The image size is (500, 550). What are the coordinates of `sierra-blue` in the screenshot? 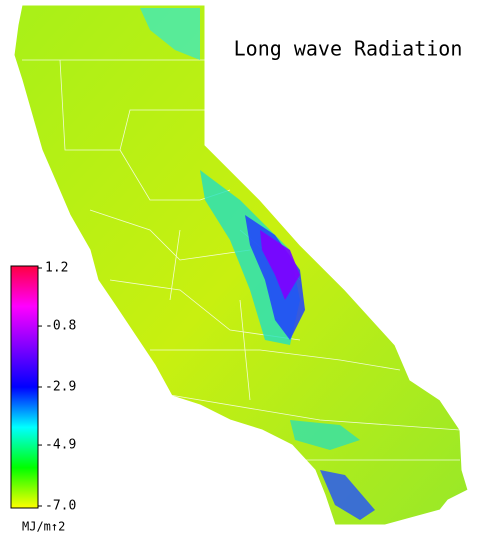 It's located at (275, 277).